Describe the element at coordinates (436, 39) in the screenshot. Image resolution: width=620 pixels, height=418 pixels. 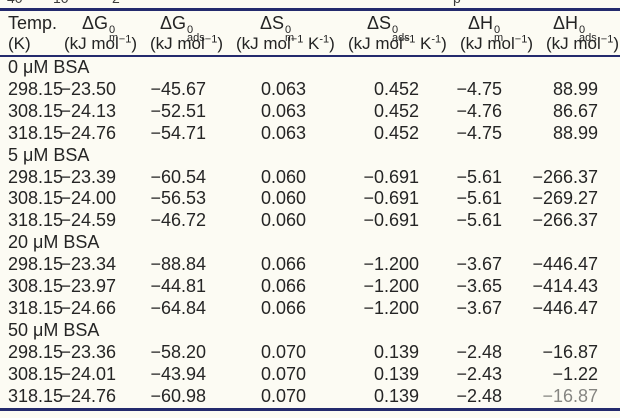
I see `unit-sup: -1` at that location.